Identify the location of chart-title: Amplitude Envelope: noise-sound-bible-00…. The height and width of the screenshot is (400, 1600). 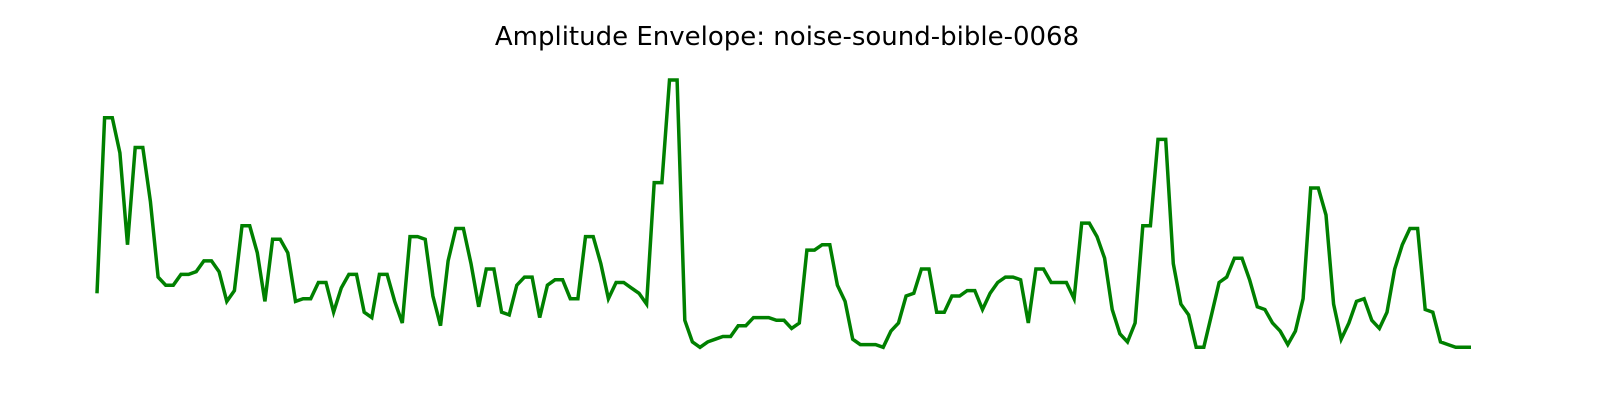
(787, 37).